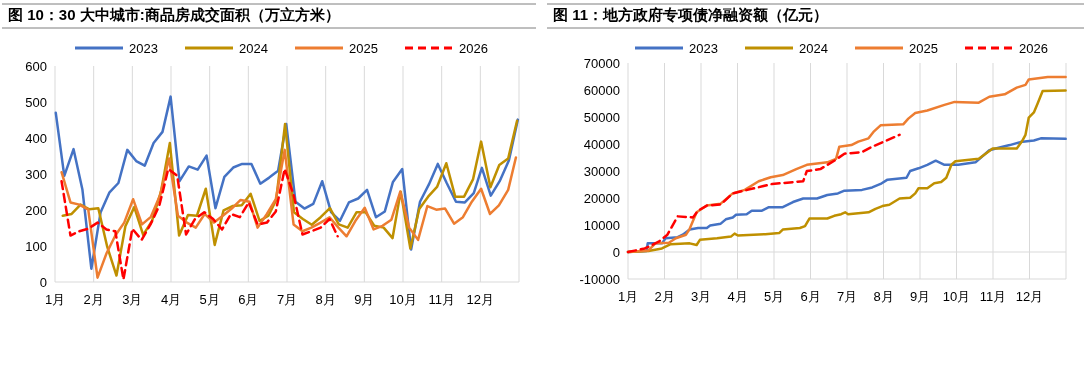 The image size is (1088, 366). What do you see at coordinates (601, 225) in the screenshot?
I see `y-tick-label: 10000` at bounding box center [601, 225].